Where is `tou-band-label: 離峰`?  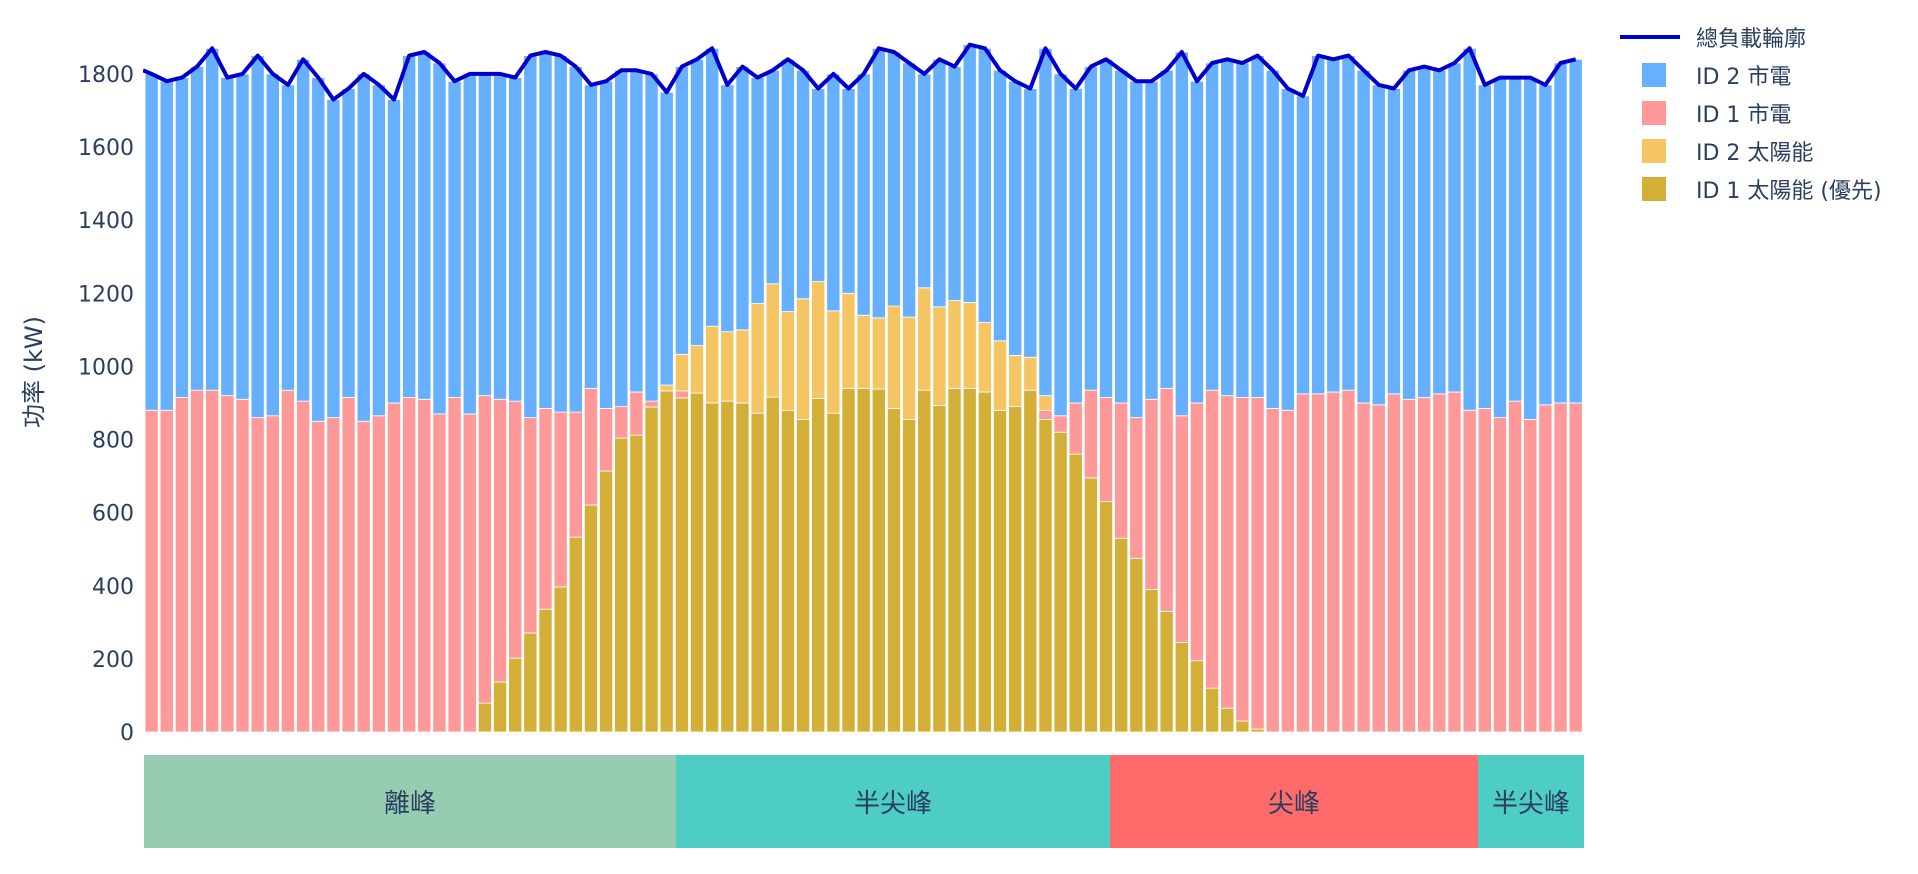
tou-band-label: 離峰 is located at coordinates (410, 804).